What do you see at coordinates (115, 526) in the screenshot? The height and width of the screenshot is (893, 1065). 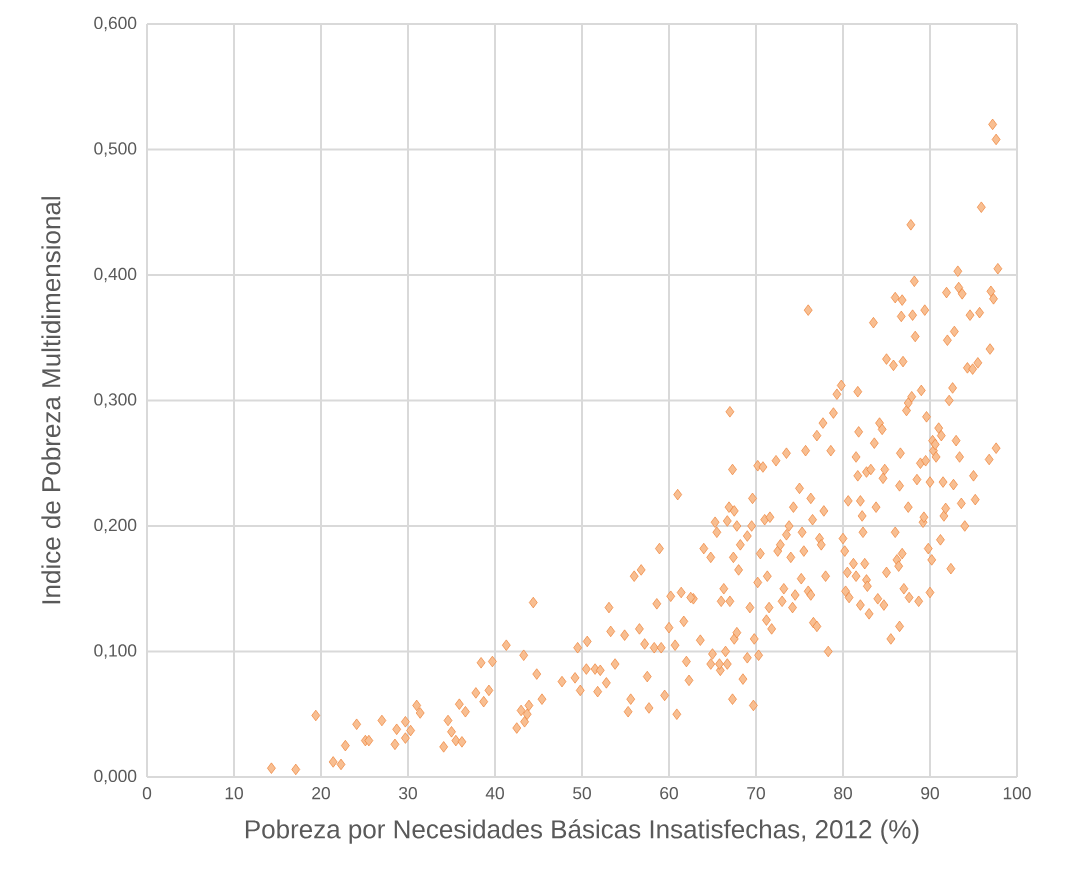 I see `y-tick-label: 0,200` at bounding box center [115, 526].